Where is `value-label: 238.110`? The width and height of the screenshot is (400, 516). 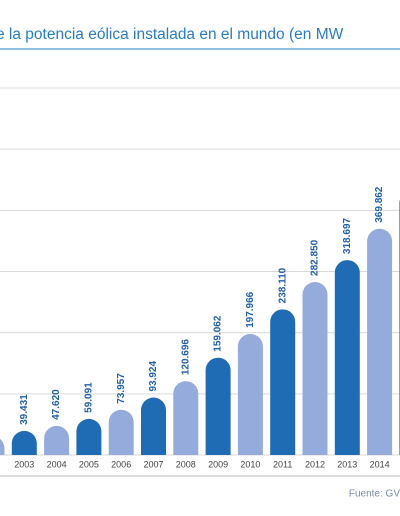 value-label: 238.110 is located at coordinates (282, 285).